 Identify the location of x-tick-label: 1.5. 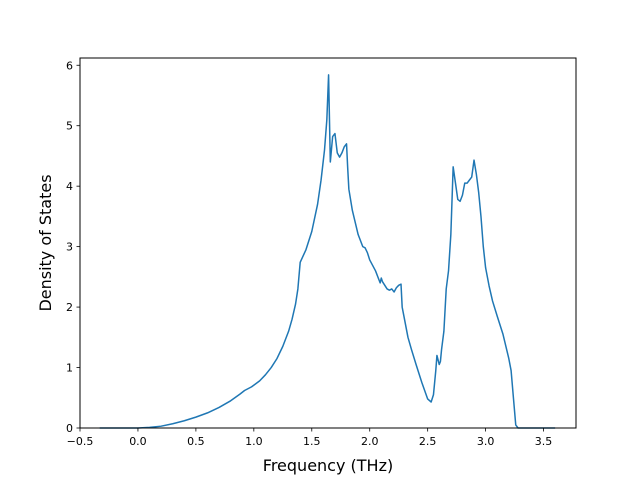
(312, 441).